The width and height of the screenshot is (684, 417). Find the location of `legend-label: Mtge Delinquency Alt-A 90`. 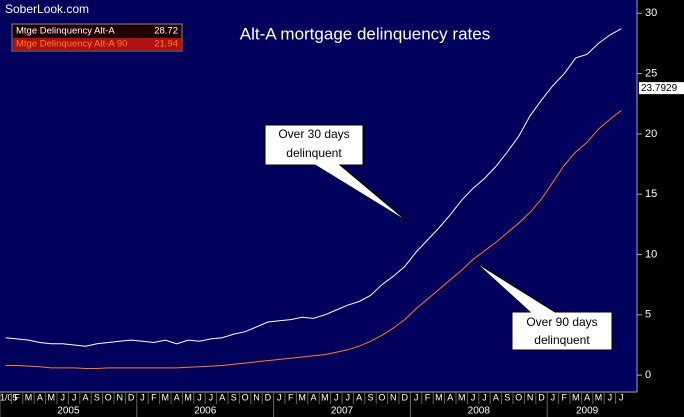

legend-label: Mtge Delinquency Alt-A 90 is located at coordinates (71, 44).